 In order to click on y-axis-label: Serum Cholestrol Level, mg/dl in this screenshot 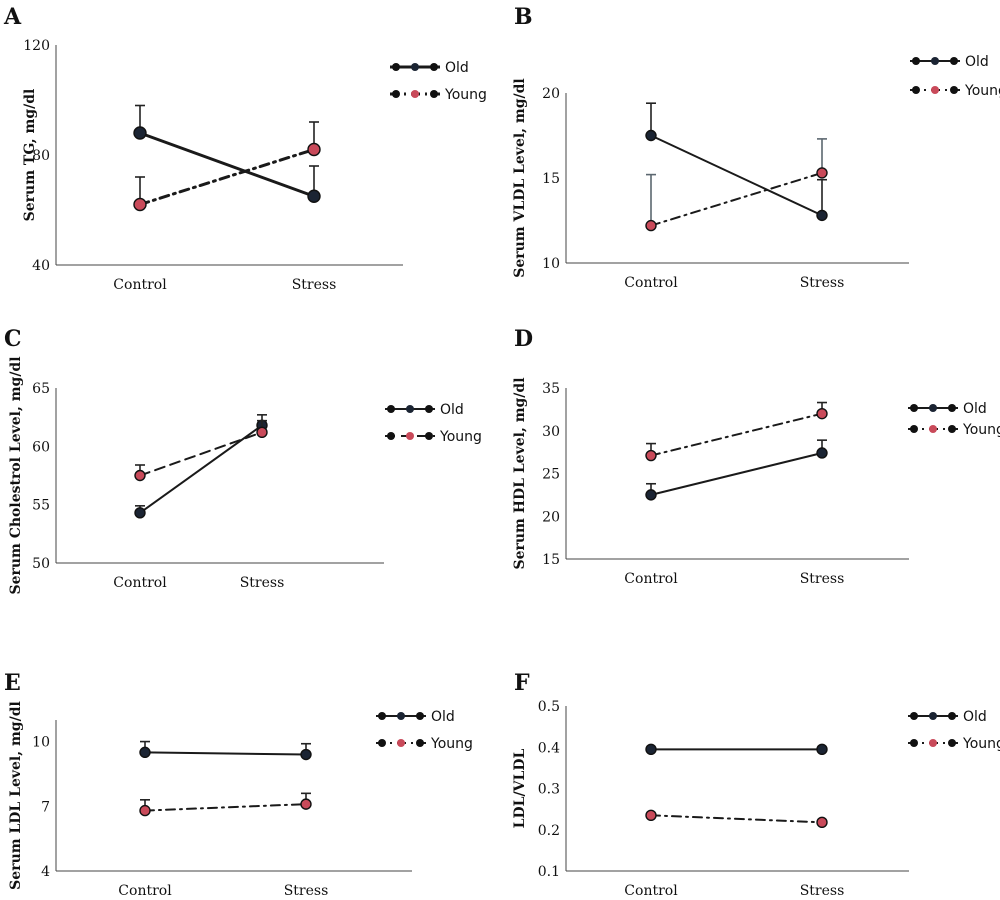, I will do `click(16, 475)`.